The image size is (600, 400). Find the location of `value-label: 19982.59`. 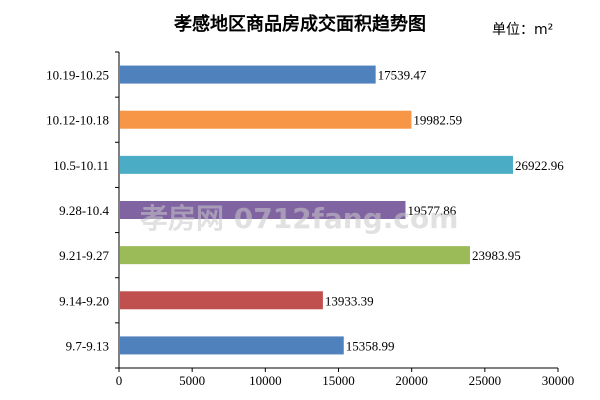

value-label: 19982.59 is located at coordinates (437, 120).